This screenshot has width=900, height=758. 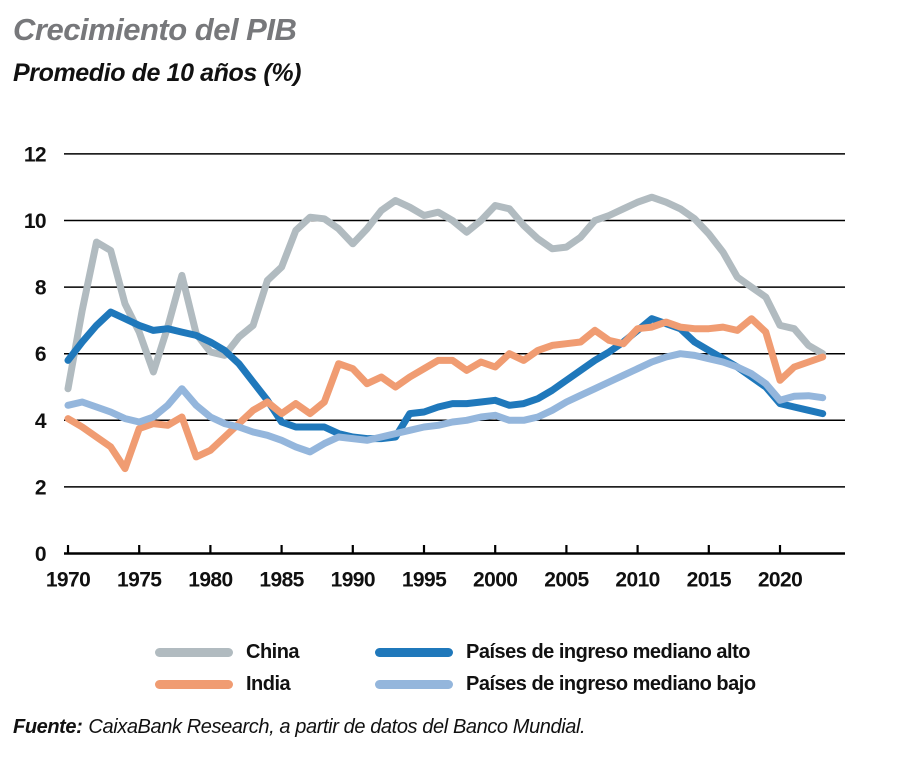 What do you see at coordinates (157, 73) in the screenshot?
I see `chart-subtitle: Promedio de 10 años (%)` at bounding box center [157, 73].